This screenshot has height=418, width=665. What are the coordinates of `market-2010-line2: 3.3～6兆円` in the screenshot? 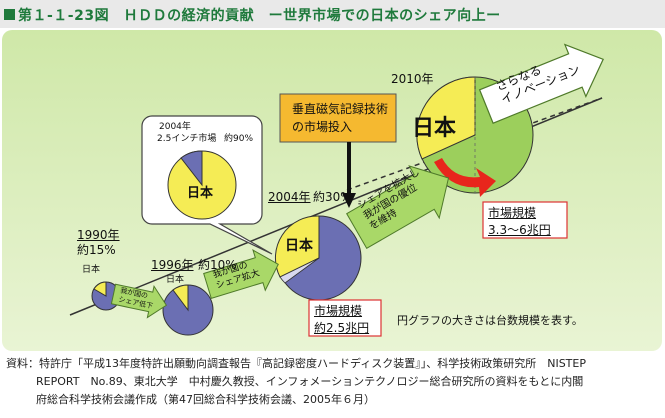 It's located at (519, 230).